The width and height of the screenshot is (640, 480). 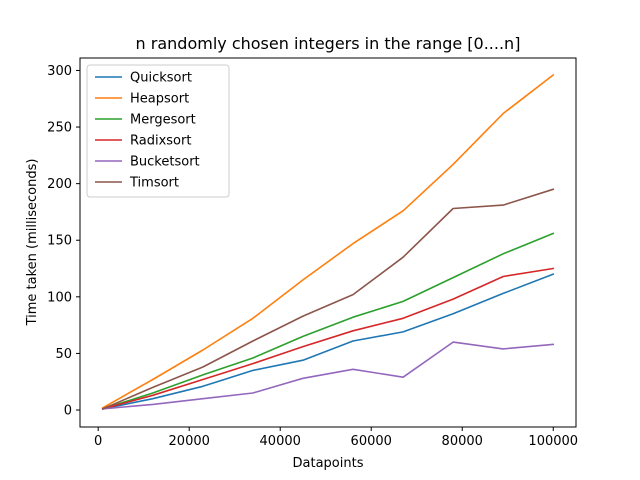 What do you see at coordinates (165, 162) in the screenshot?
I see `legend-label-bucketsort: Bucketsort` at bounding box center [165, 162].